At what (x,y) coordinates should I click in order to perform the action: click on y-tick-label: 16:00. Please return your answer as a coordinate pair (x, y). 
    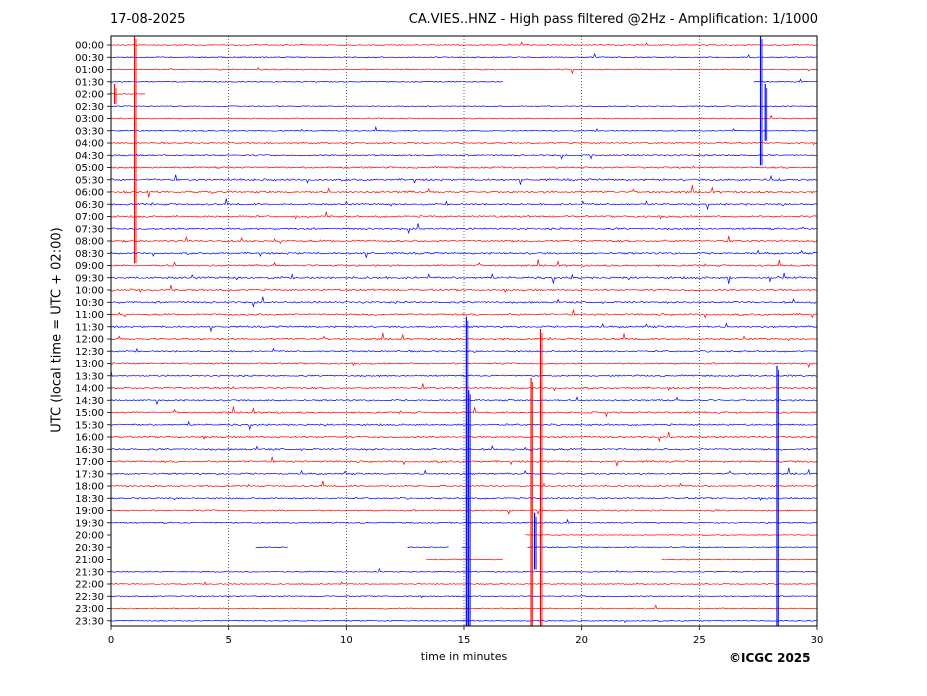
    Looking at the image, I should click on (89, 438).